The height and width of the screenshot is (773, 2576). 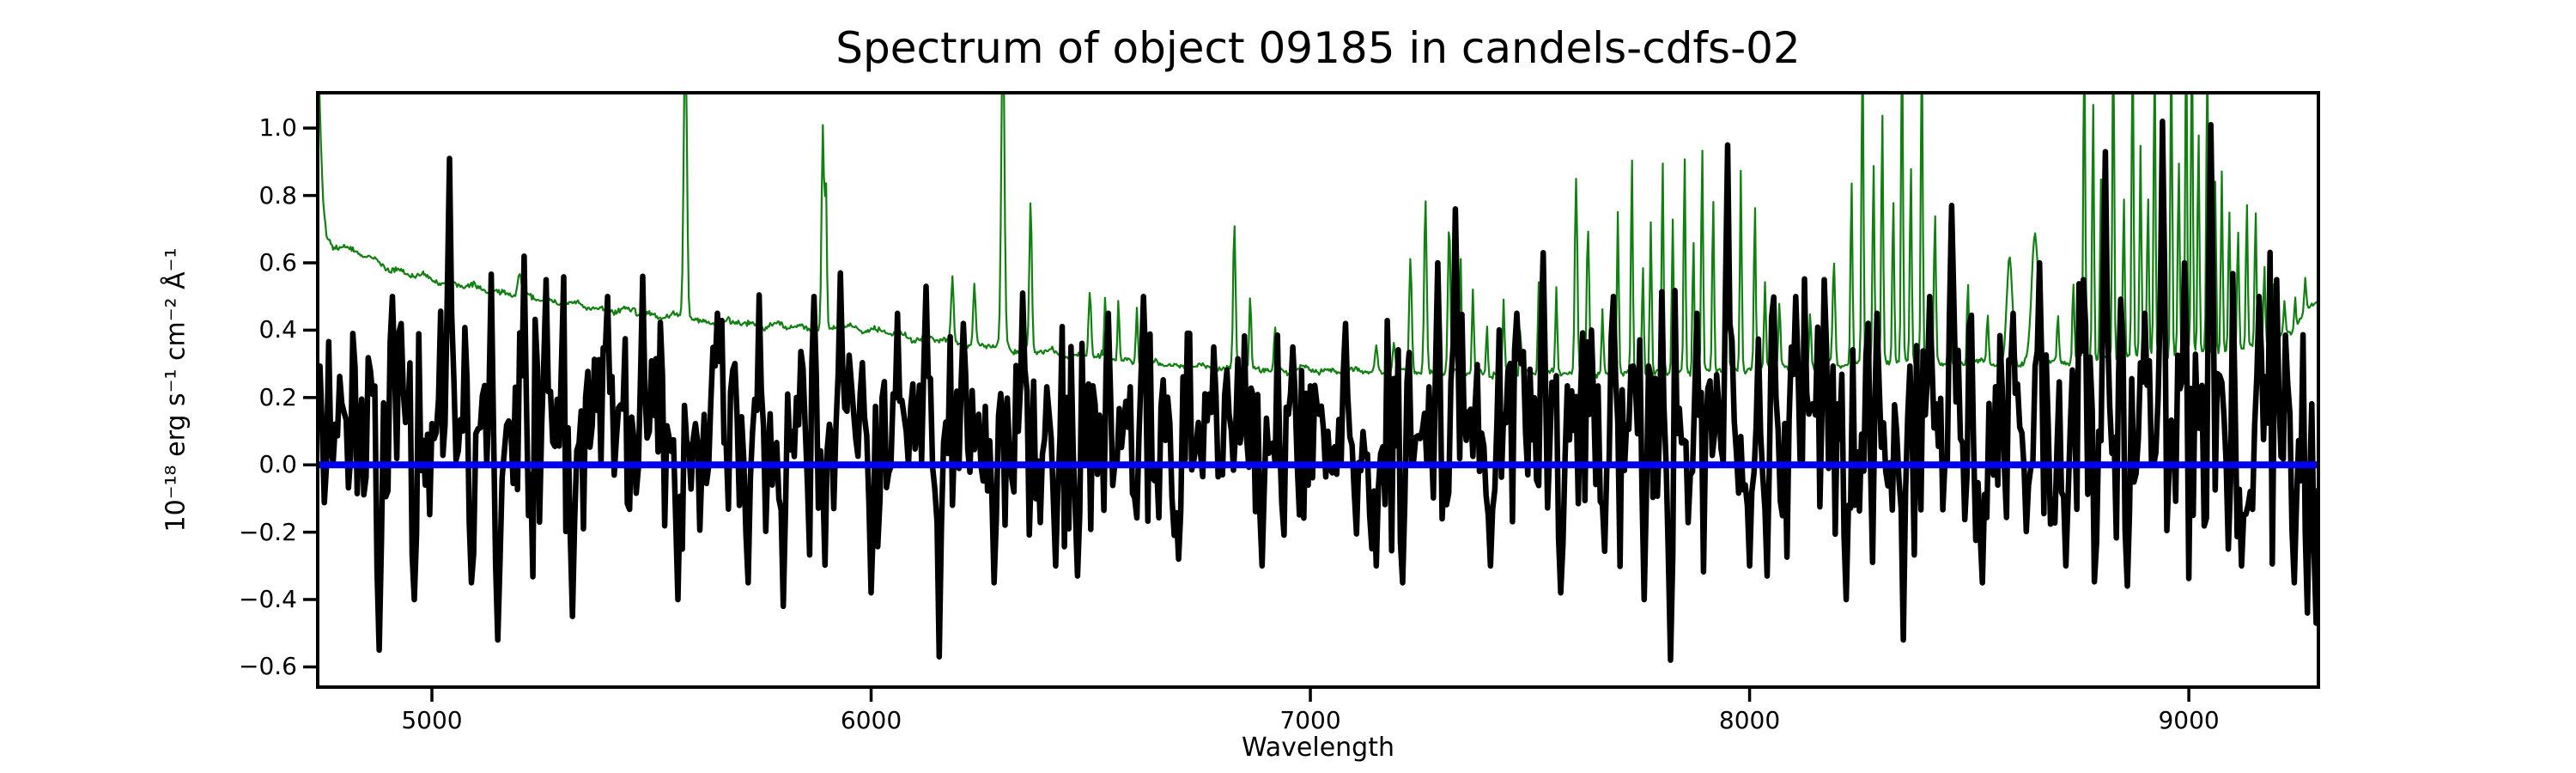 What do you see at coordinates (268, 599) in the screenshot?
I see `y-tick-label: −0.4` at bounding box center [268, 599].